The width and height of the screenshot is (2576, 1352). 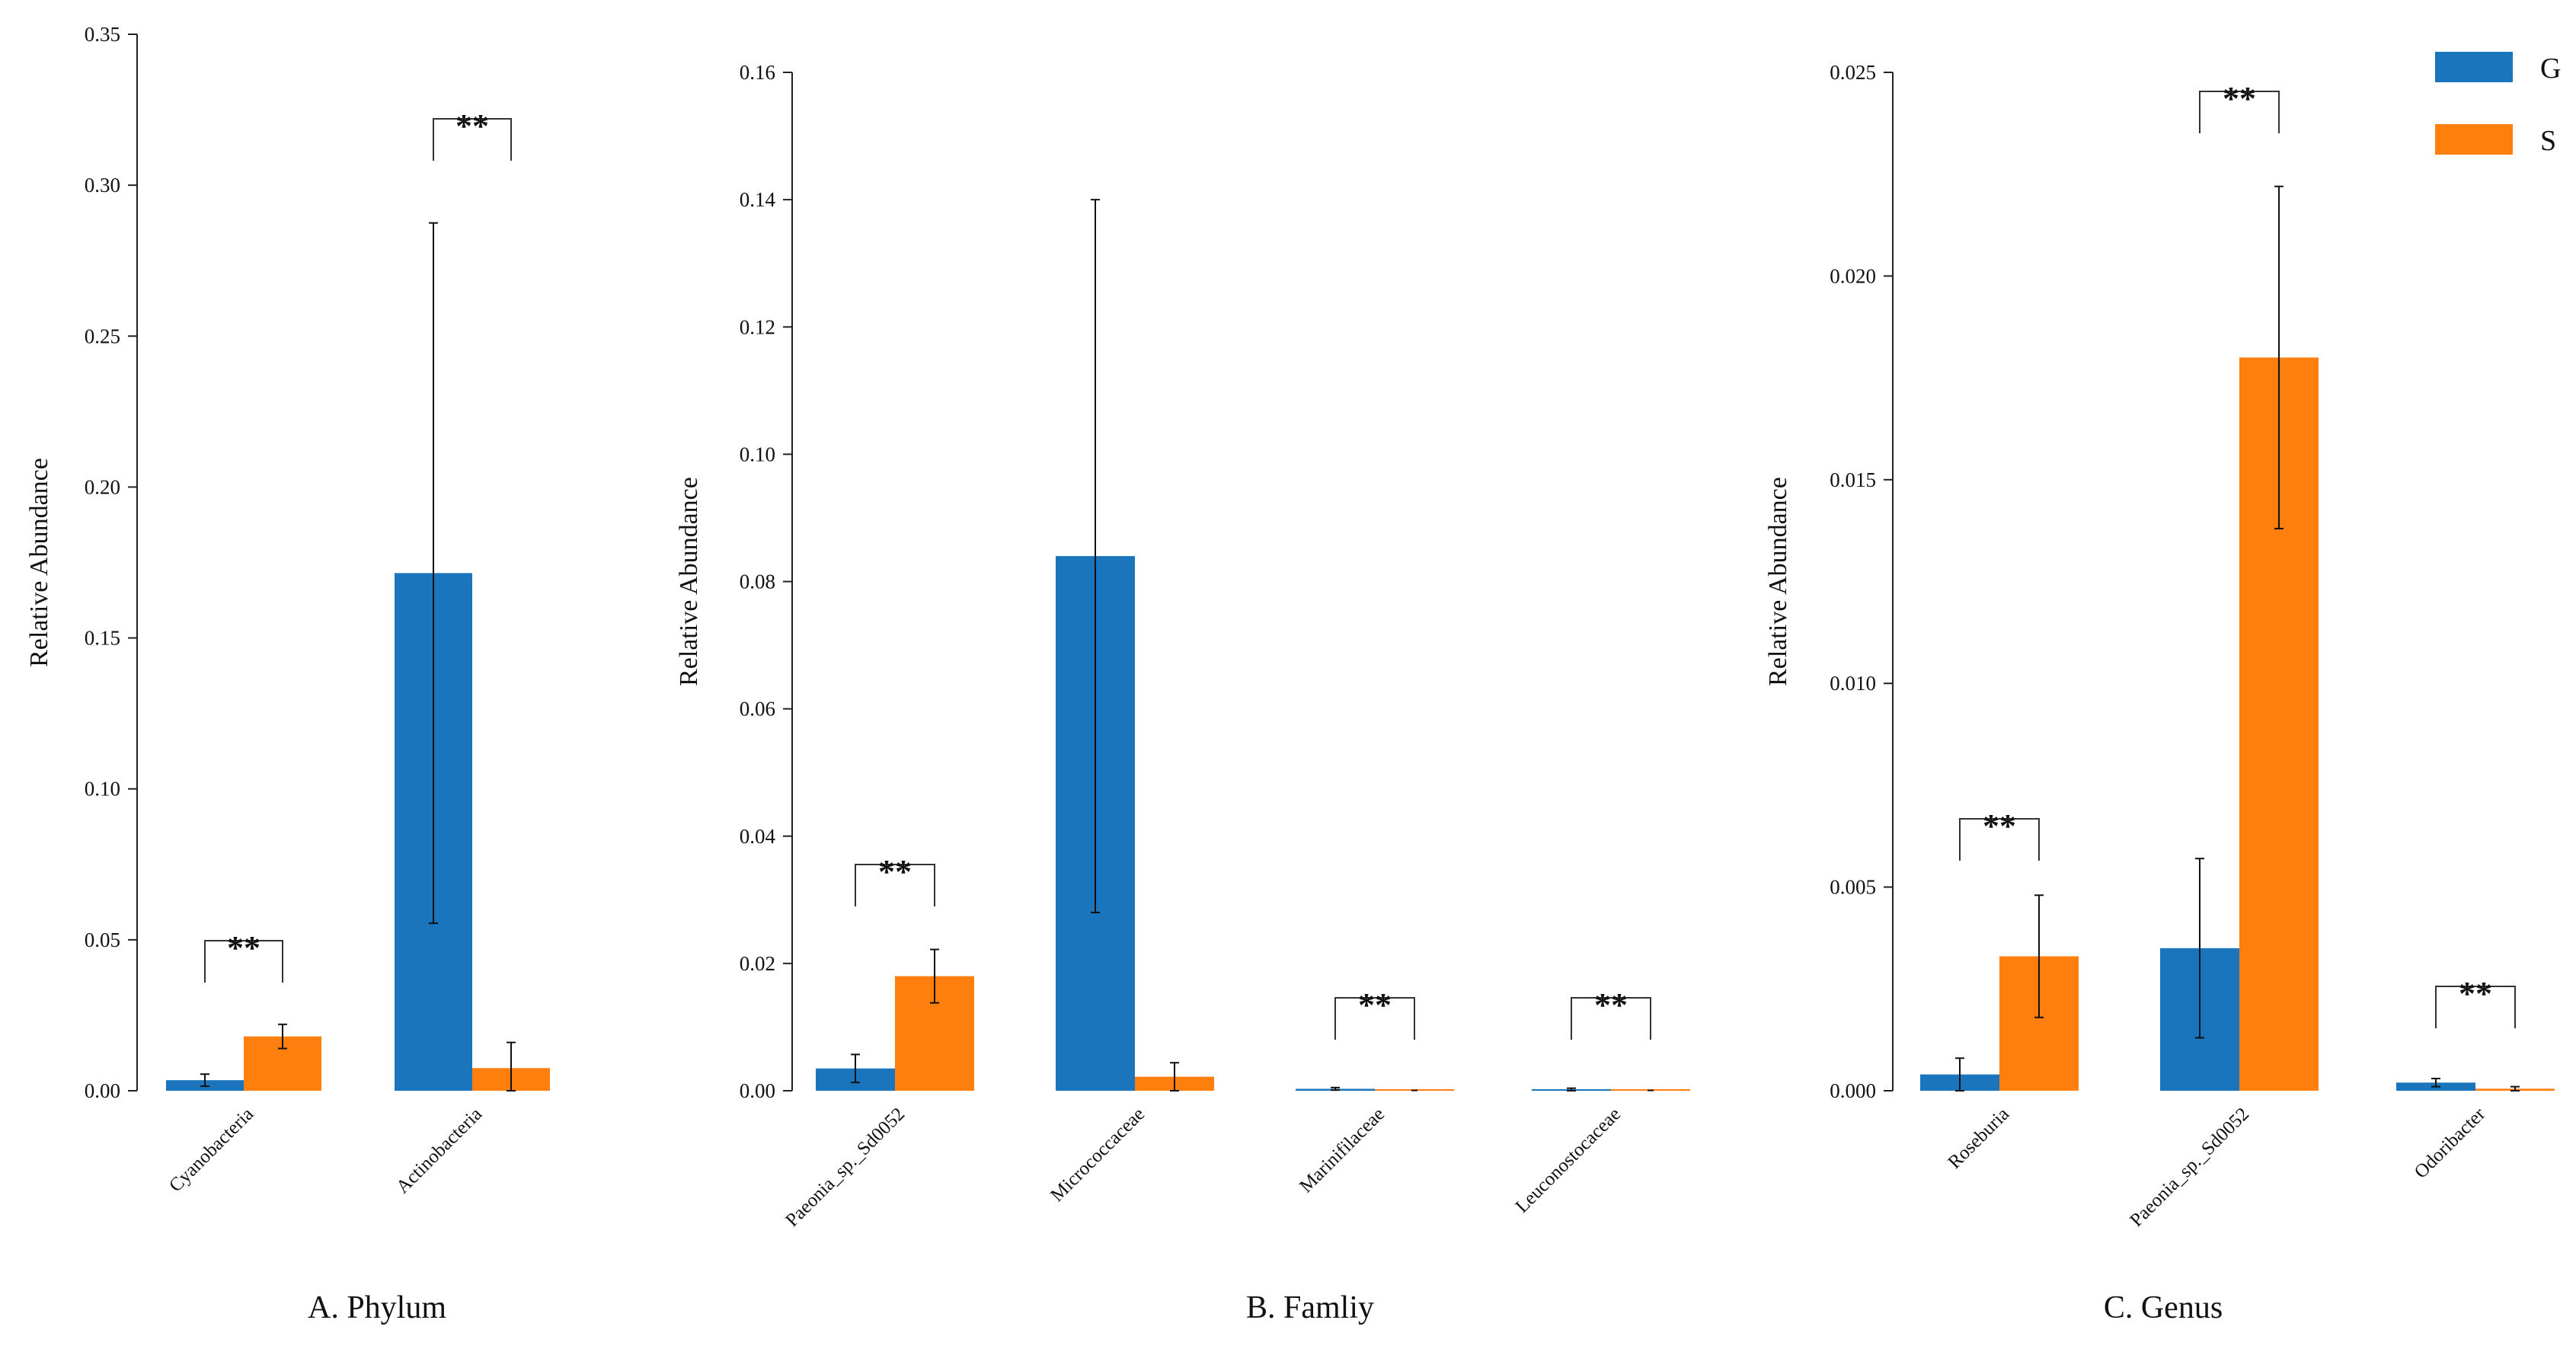 What do you see at coordinates (2548, 141) in the screenshot?
I see `legend-label-S: S` at bounding box center [2548, 141].